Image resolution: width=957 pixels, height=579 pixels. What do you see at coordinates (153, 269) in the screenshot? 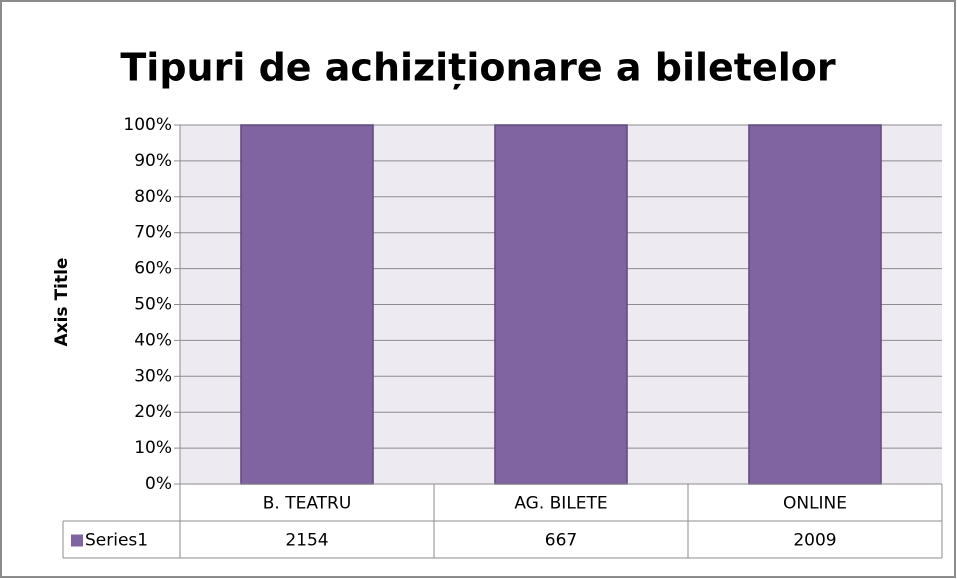
I see `y-tick-label: 60%` at bounding box center [153, 269].